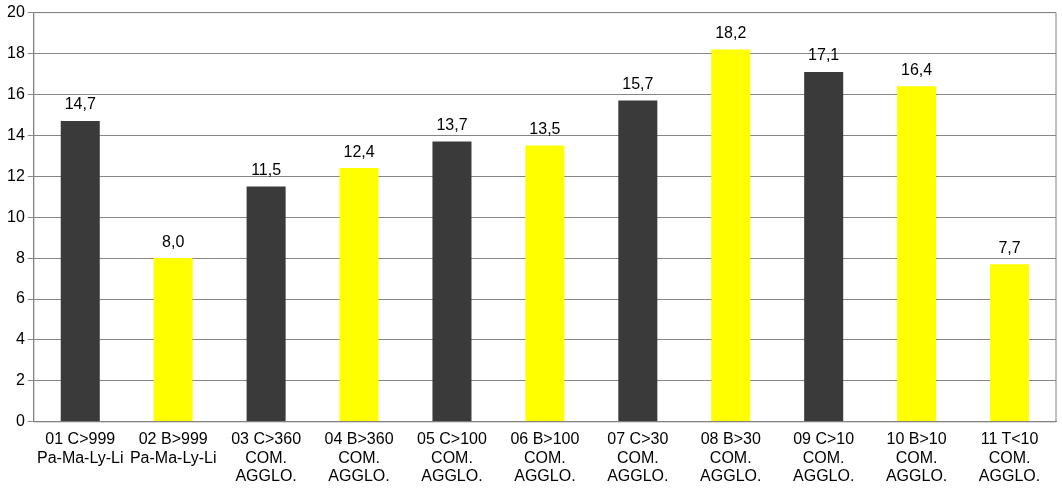 The height and width of the screenshot is (493, 1062). What do you see at coordinates (20, 257) in the screenshot?
I see `y-tick-label: 8` at bounding box center [20, 257].